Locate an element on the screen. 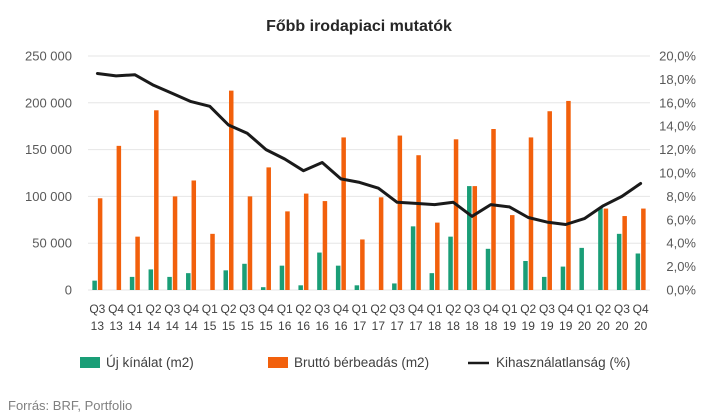  left-tick-label: 150 000 is located at coordinates (48, 149).